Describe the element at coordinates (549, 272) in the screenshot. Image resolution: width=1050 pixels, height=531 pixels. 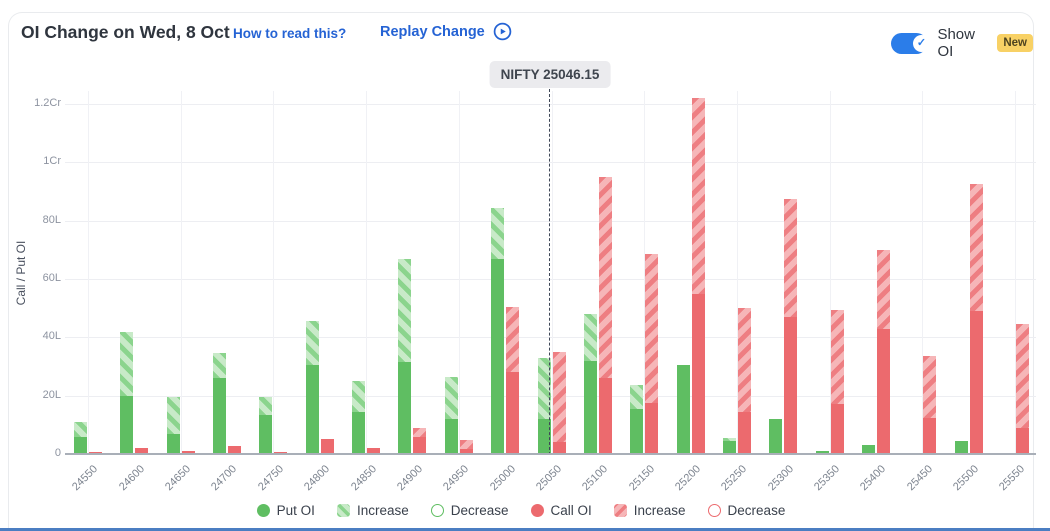
I see `nifty-reference-line` at that location.